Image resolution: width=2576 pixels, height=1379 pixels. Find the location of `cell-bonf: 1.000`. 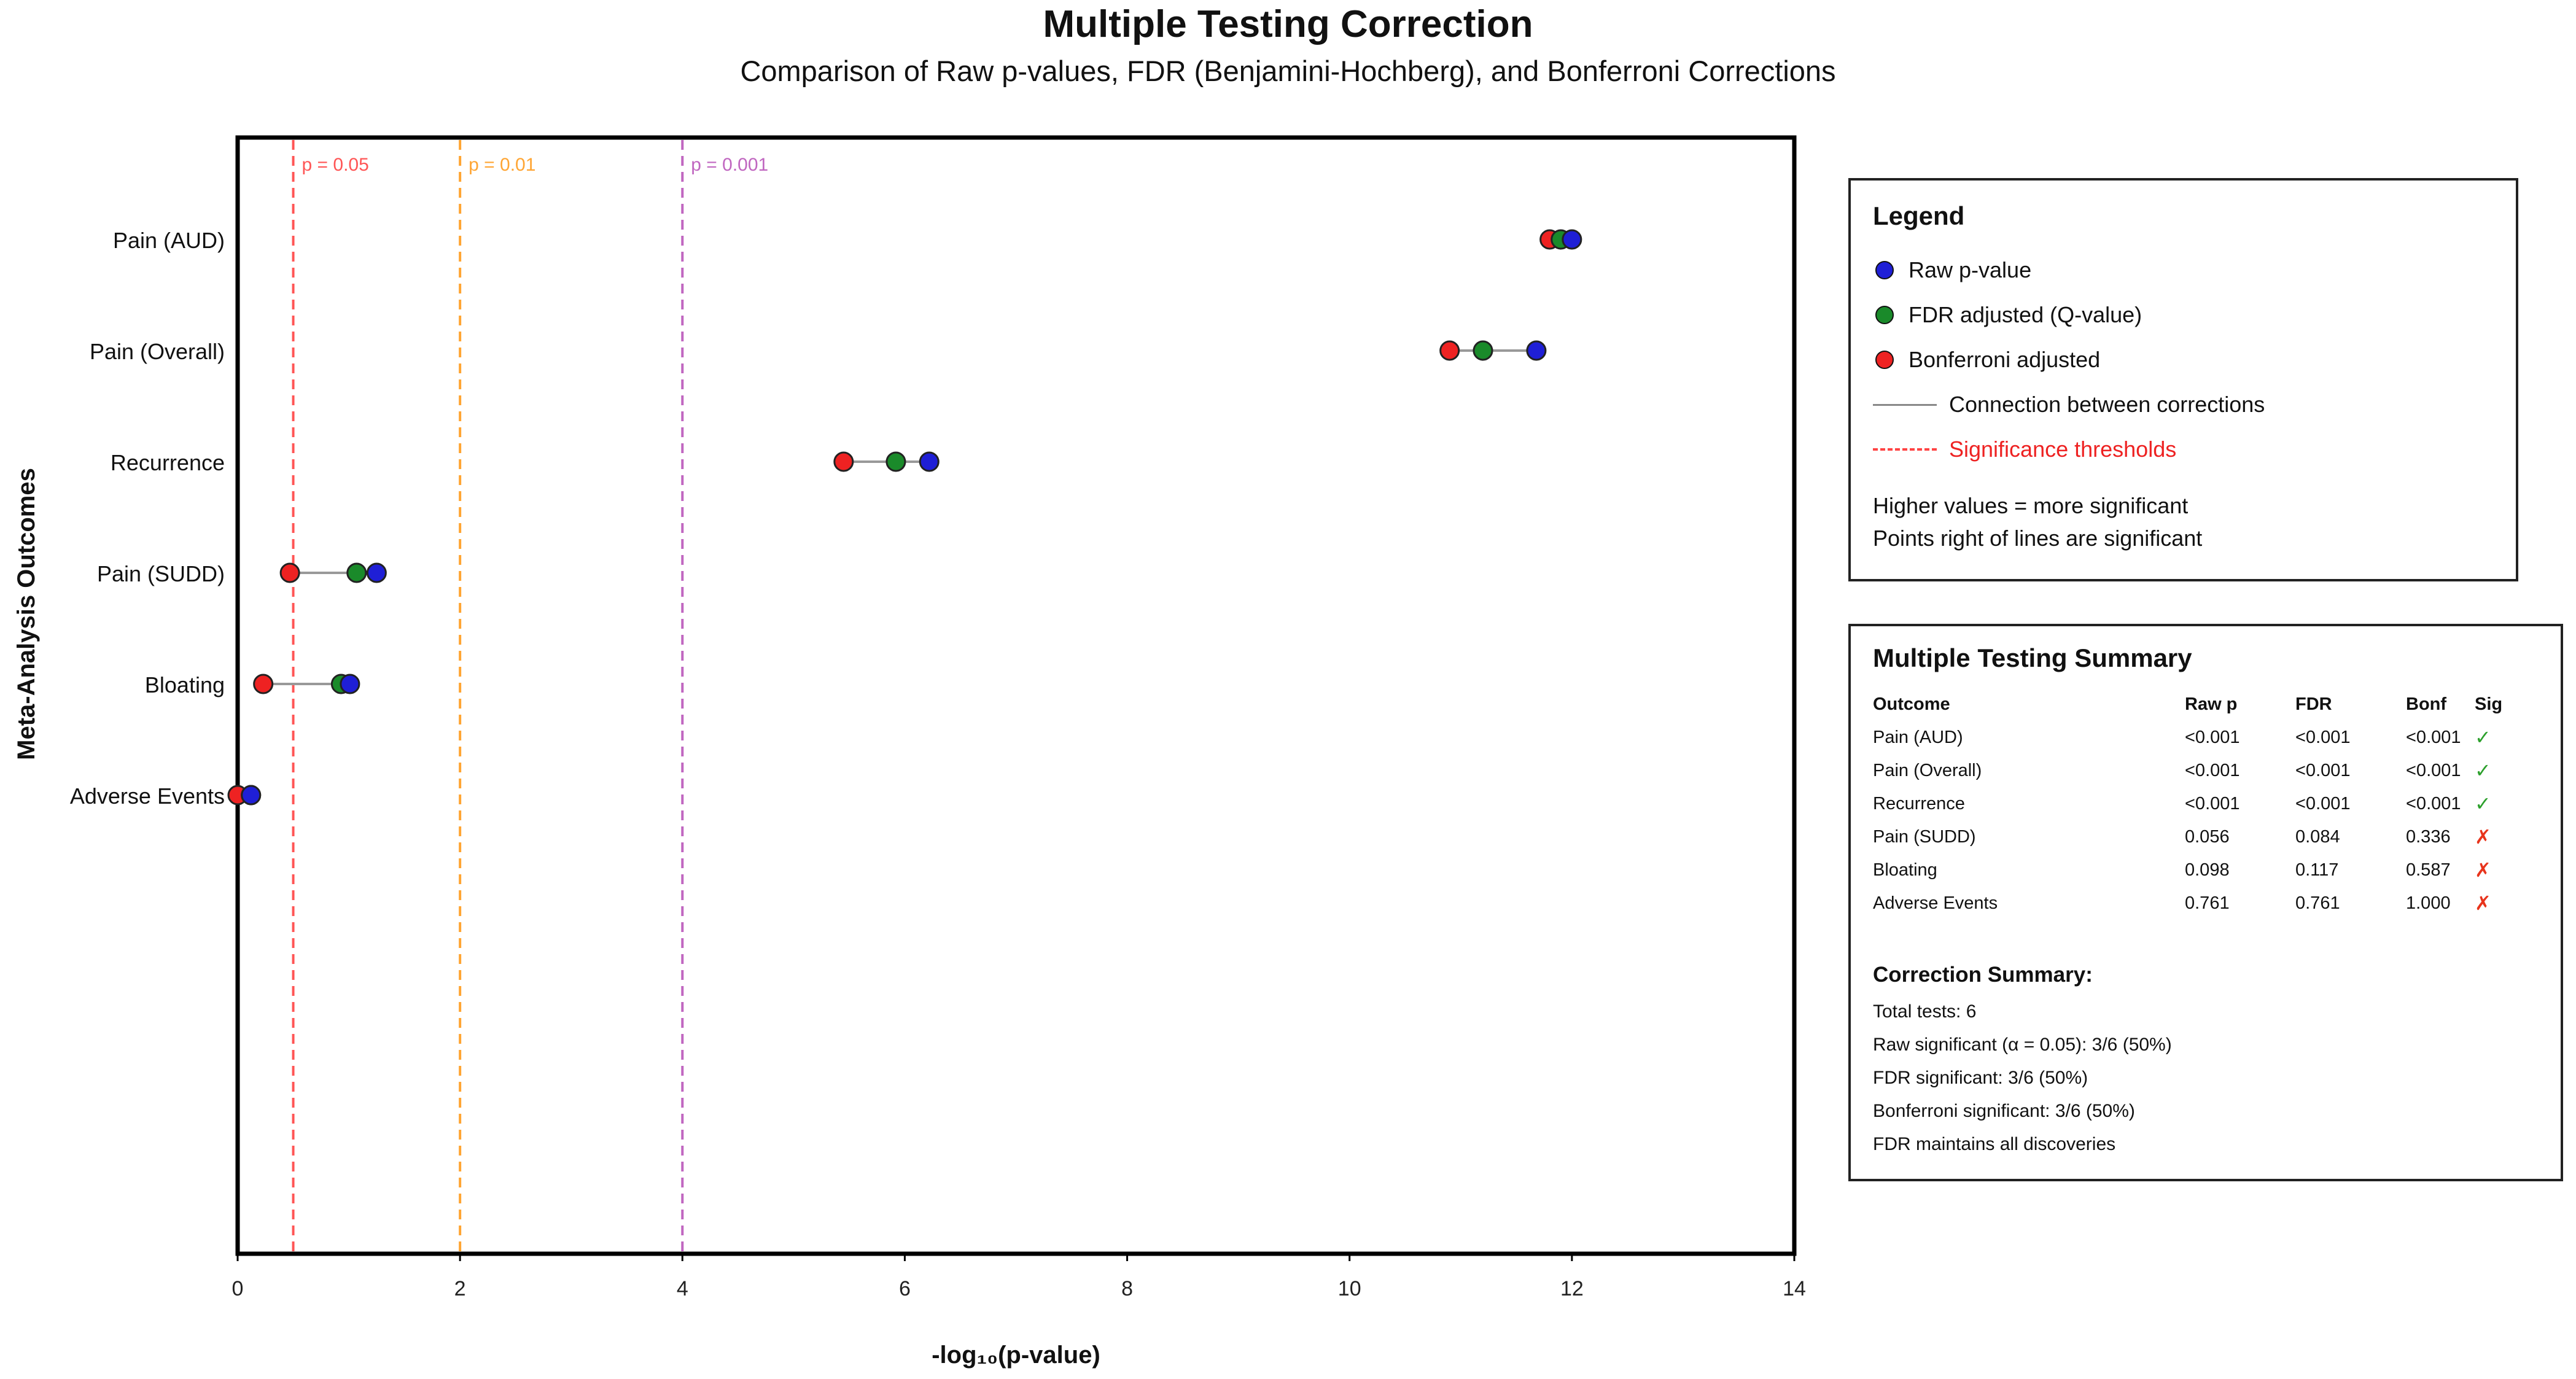

cell-bonf: 1.000 is located at coordinates (2428, 903).